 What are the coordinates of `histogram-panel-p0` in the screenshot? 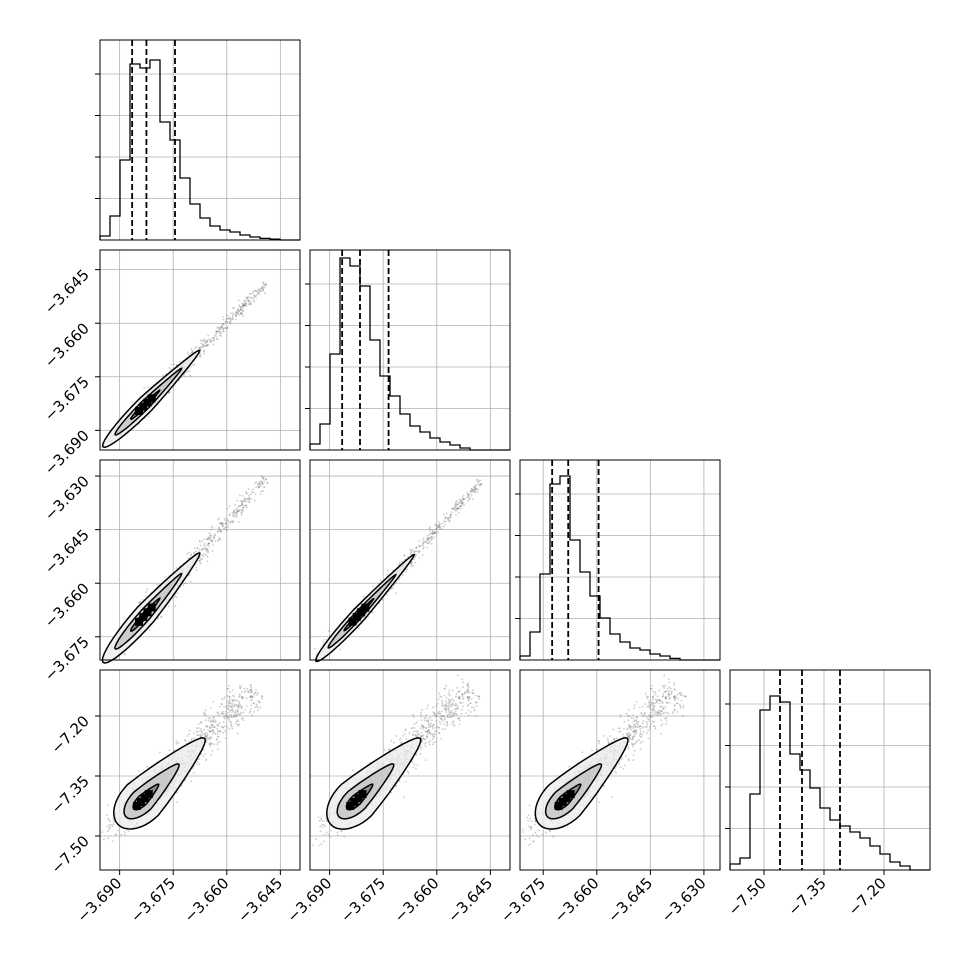 It's located at (198, 140).